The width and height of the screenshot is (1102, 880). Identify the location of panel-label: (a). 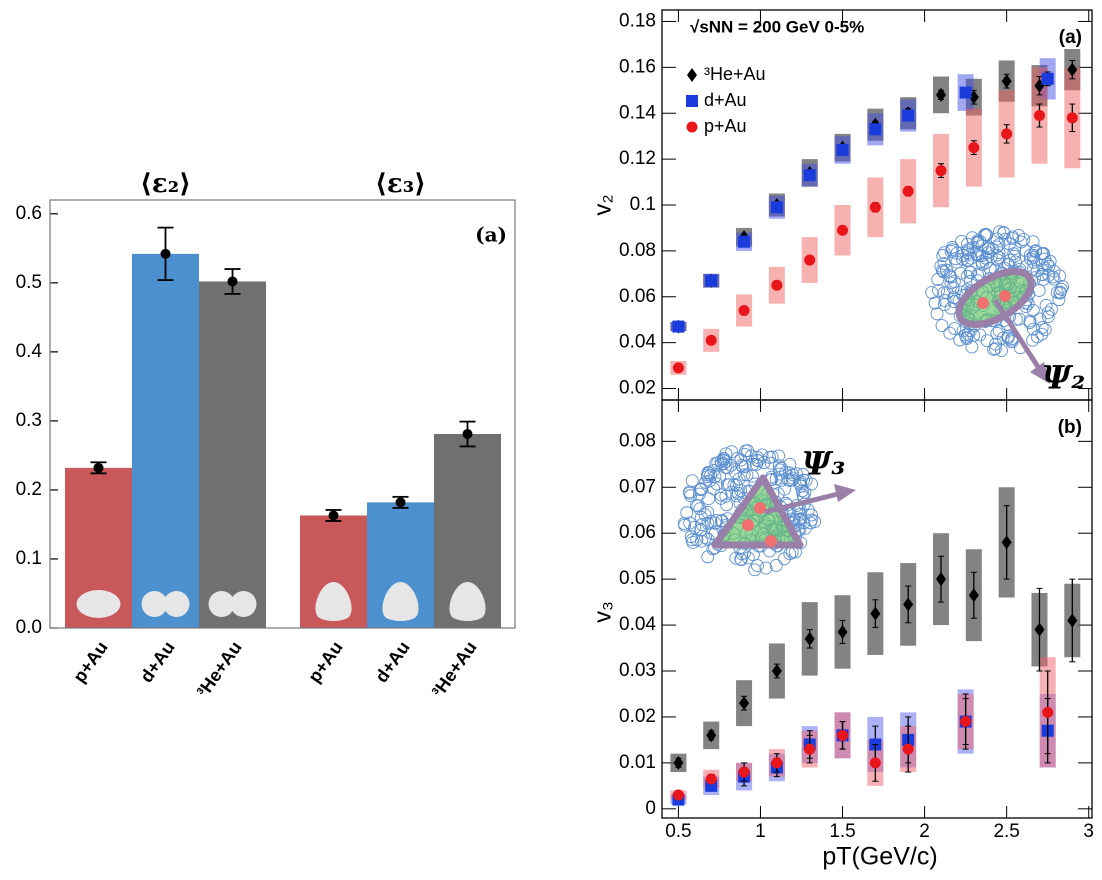
(491, 235).